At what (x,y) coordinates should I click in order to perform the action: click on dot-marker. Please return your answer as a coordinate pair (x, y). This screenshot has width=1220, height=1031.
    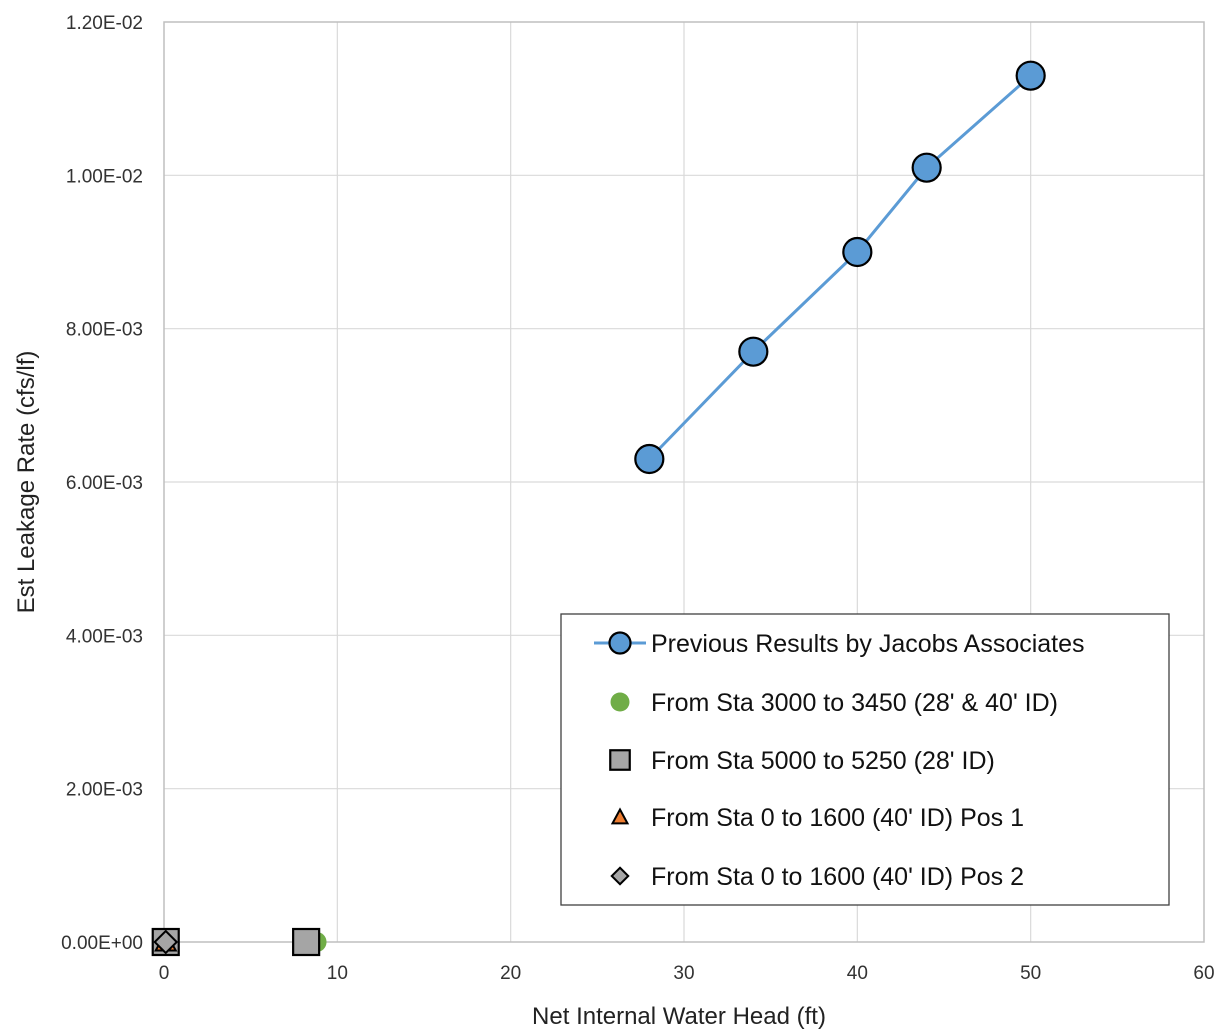
    Looking at the image, I should click on (620, 702).